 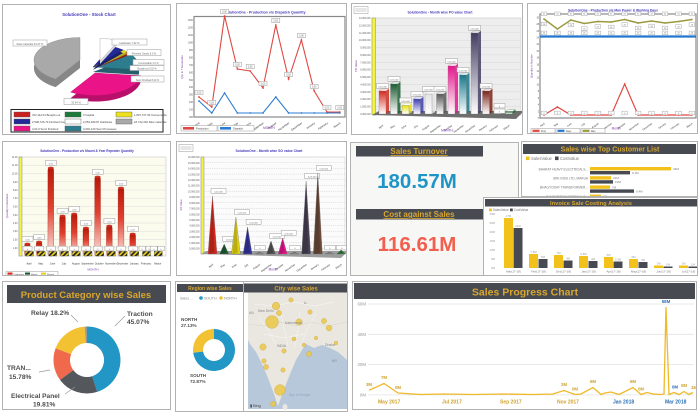 I want to click on svg-text: INDIA, so click(x=282, y=346).